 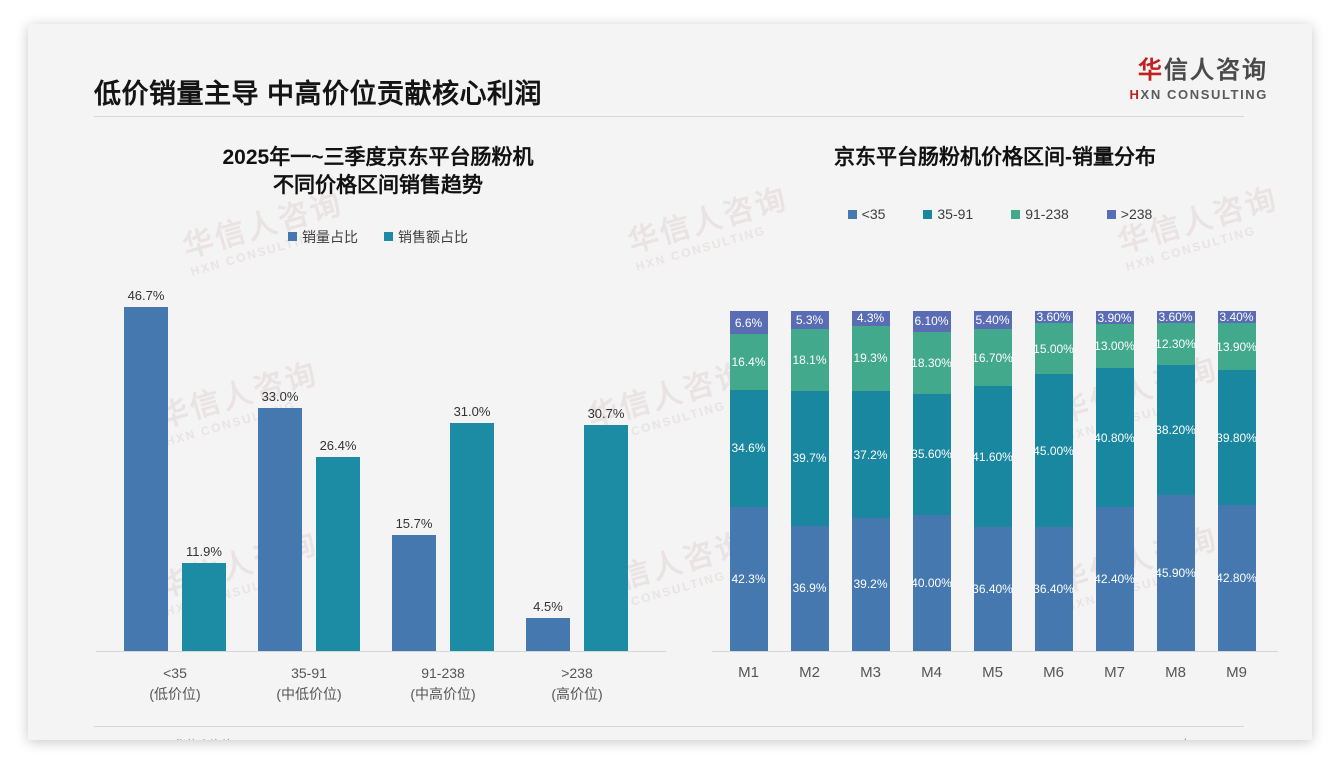 I want to click on x-axis-label-sub: (中低价位), so click(x=309, y=694).